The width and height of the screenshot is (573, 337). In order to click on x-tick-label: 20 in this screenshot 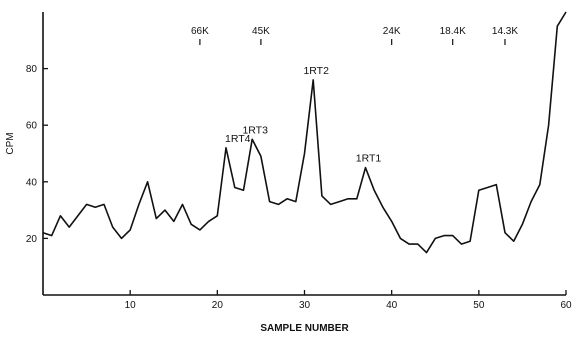, I will do `click(218, 305)`.